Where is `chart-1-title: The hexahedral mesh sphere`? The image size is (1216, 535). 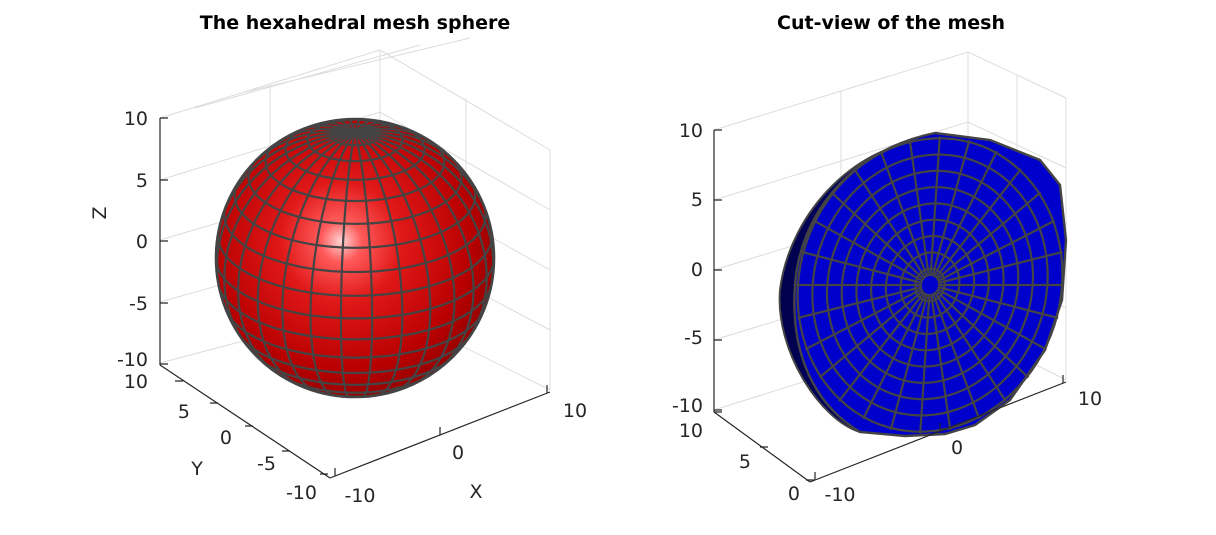
chart-1-title: The hexahedral mesh sphere is located at coordinates (355, 23).